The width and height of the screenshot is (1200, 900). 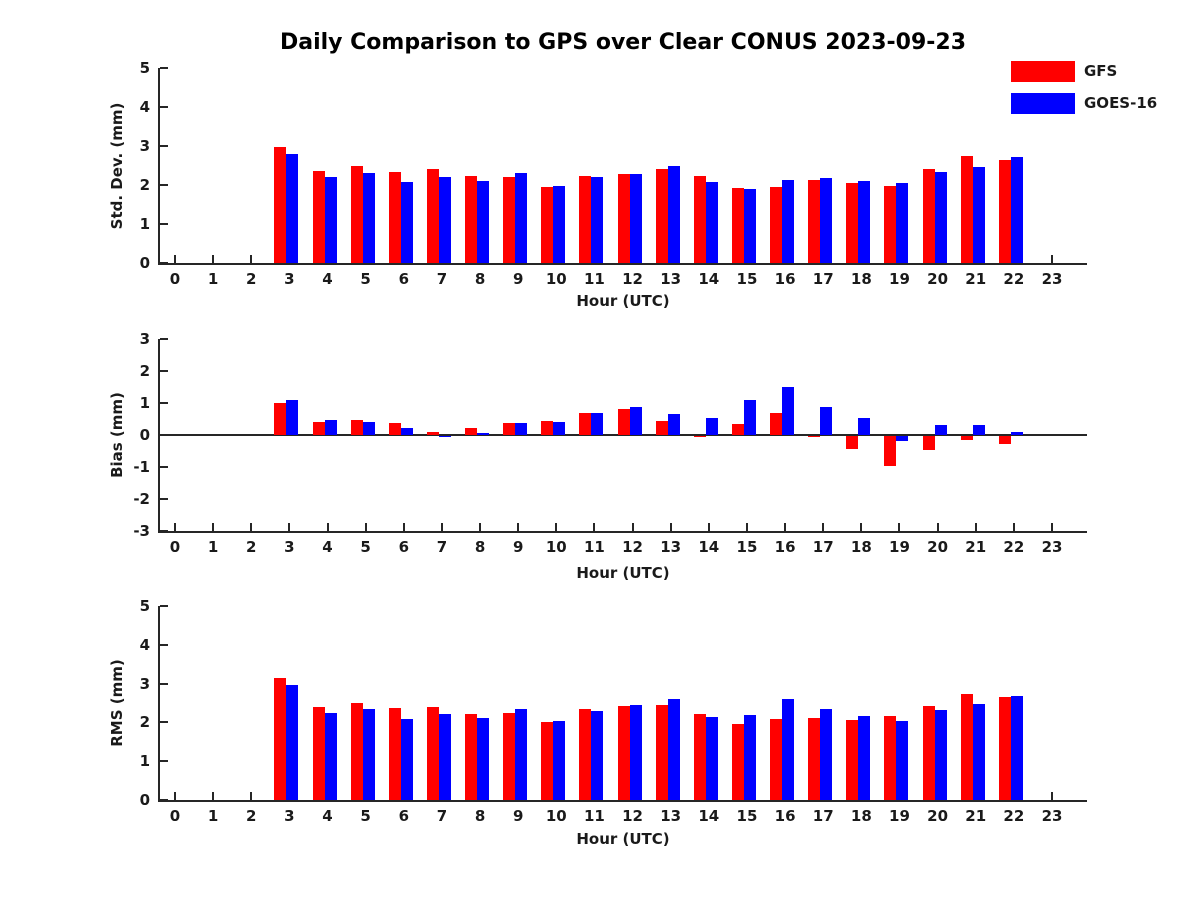 What do you see at coordinates (442, 816) in the screenshot?
I see `x-tick-label: 7` at bounding box center [442, 816].